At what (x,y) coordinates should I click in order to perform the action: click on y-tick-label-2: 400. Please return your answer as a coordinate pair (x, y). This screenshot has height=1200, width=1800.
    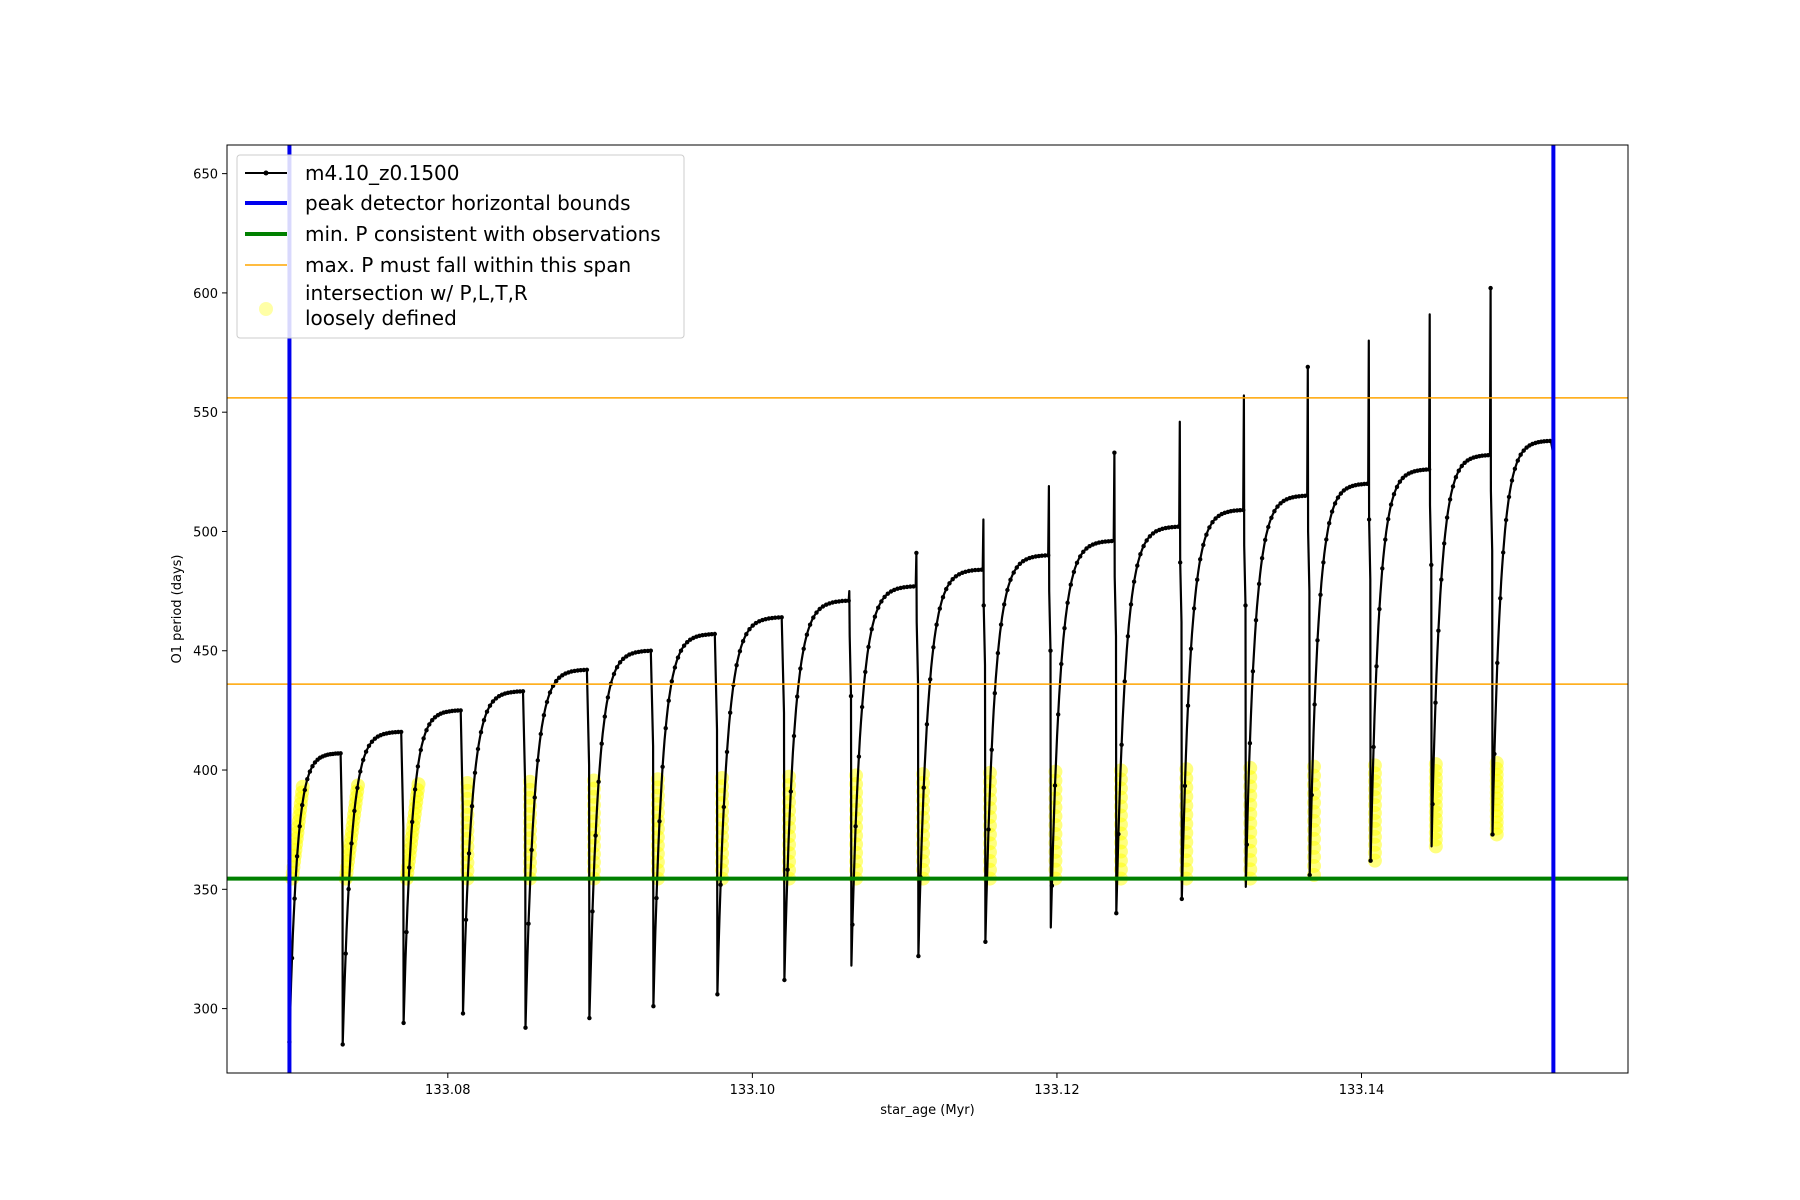
    Looking at the image, I should click on (205, 771).